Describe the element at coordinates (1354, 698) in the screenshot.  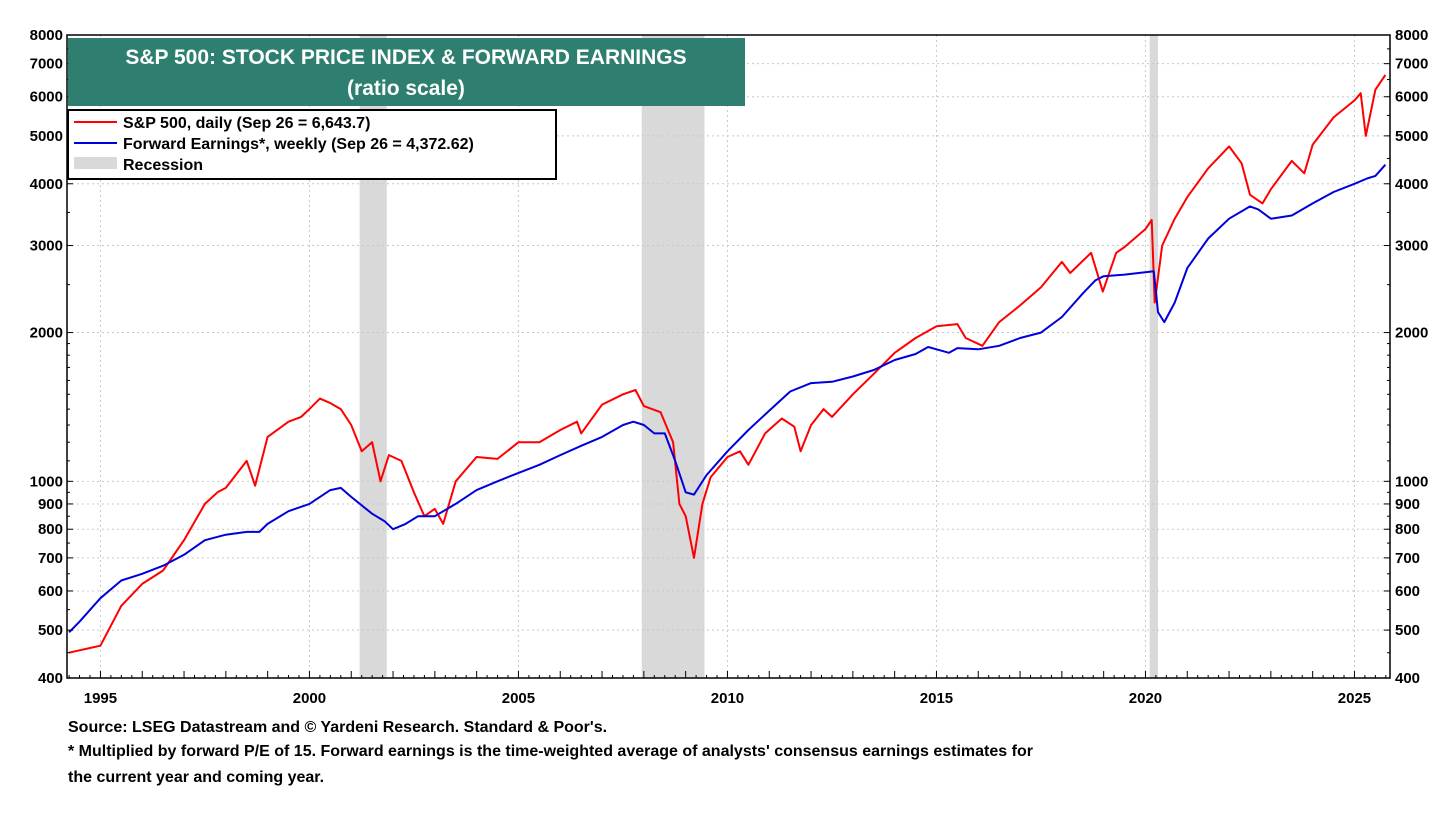
I see `x-tick-label-2025: 2025` at that location.